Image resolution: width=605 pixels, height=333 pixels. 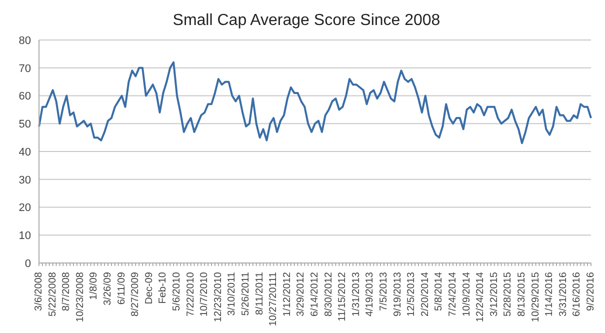 I want to click on x-tick-label: 9/19/2013, so click(x=398, y=294).